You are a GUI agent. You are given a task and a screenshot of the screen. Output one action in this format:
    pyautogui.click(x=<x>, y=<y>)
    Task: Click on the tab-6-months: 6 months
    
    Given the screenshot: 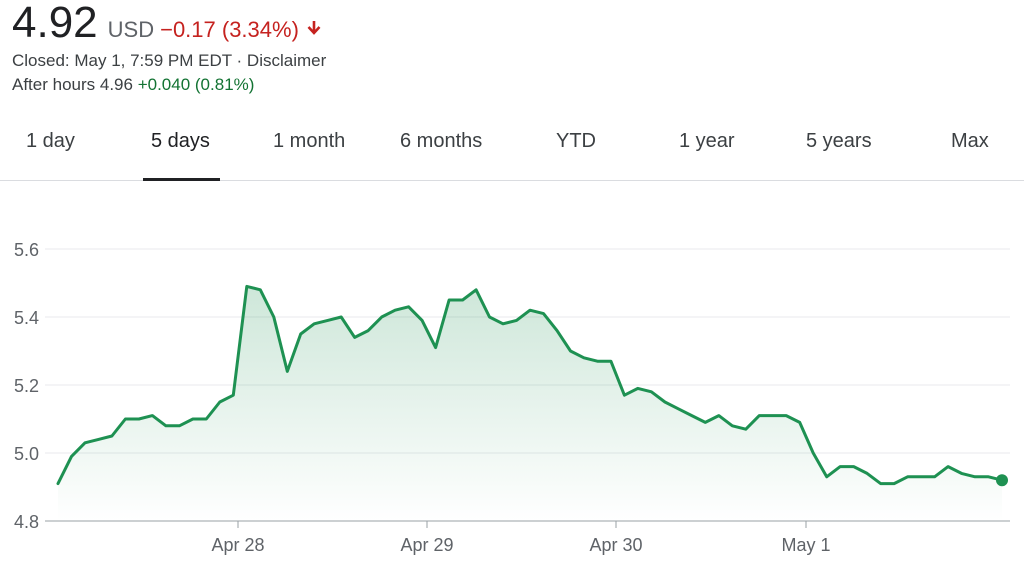 What is the action you would take?
    pyautogui.click(x=441, y=141)
    